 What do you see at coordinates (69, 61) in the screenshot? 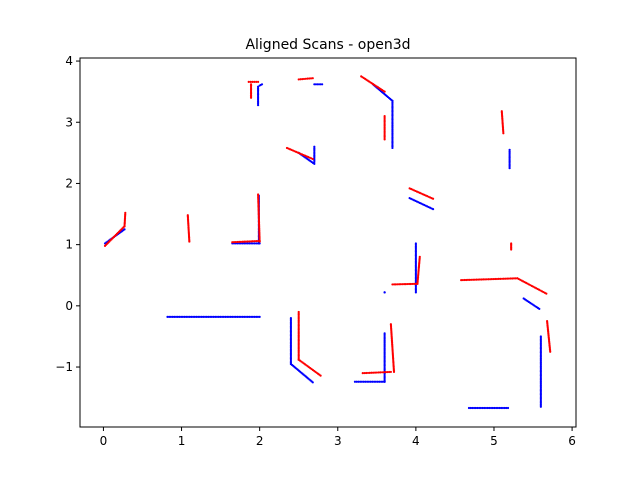
I see `y-tick-label: 4` at bounding box center [69, 61].